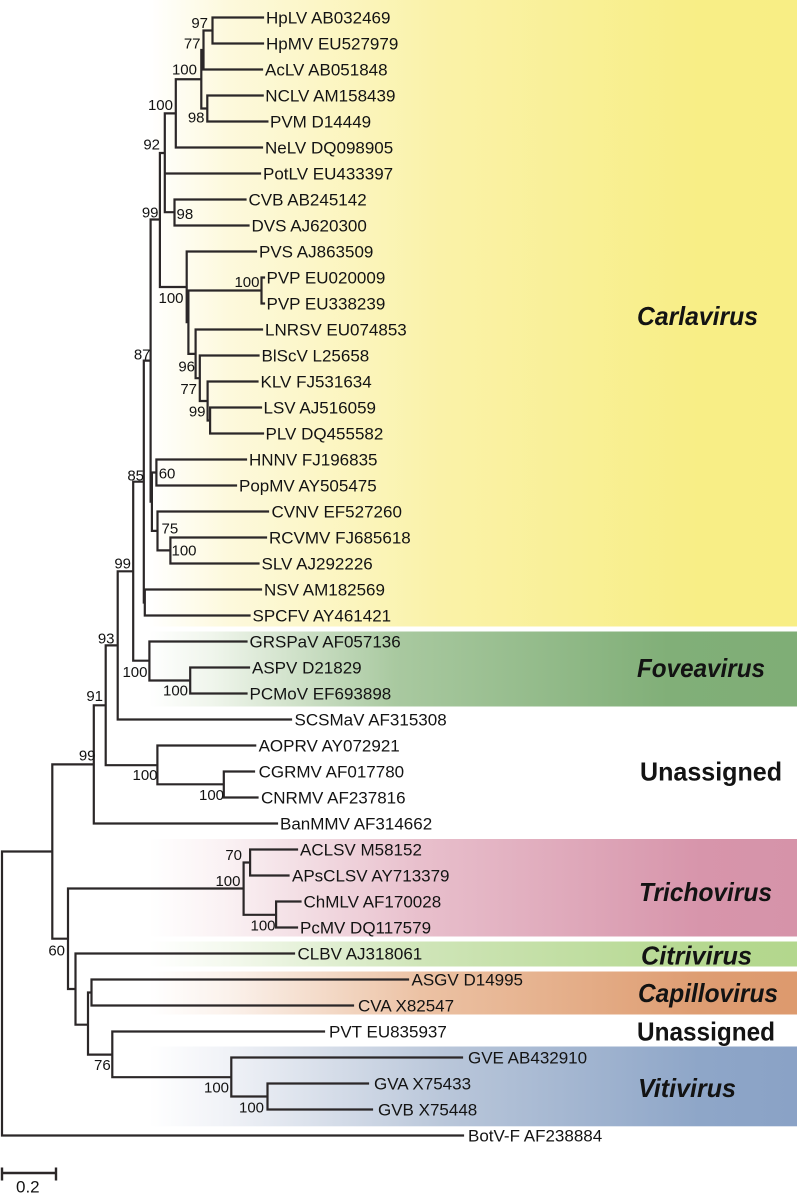 Image resolution: width=800 pixels, height=1197 pixels. I want to click on svg-text: RCVMV FJ685618, so click(340, 538).